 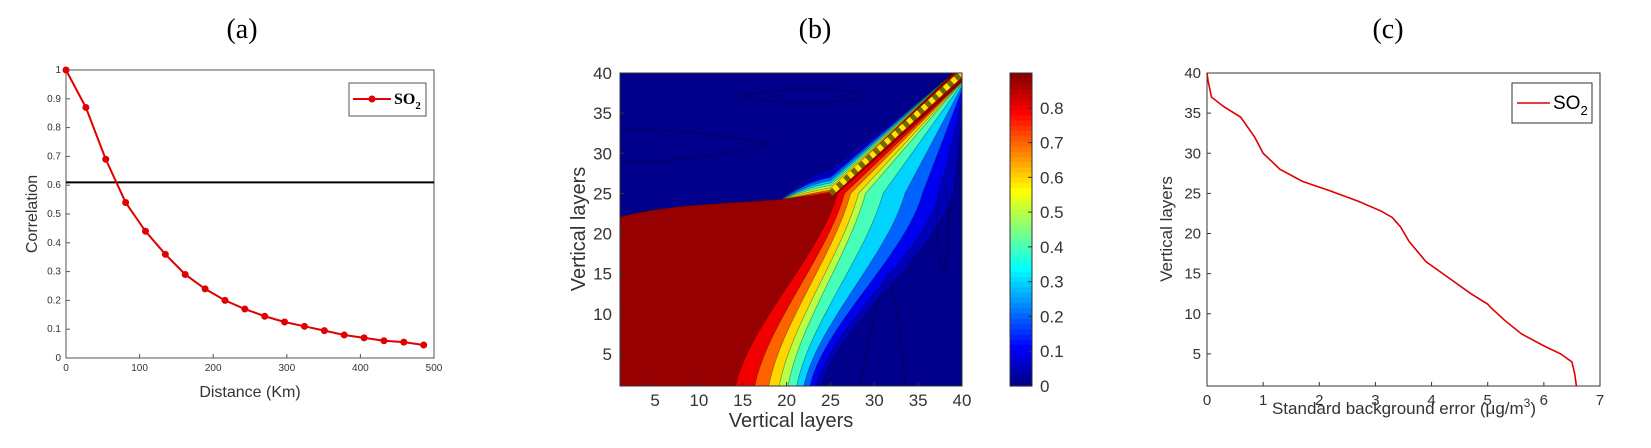 I want to click on x-tick-label: 100, so click(x=139, y=368).